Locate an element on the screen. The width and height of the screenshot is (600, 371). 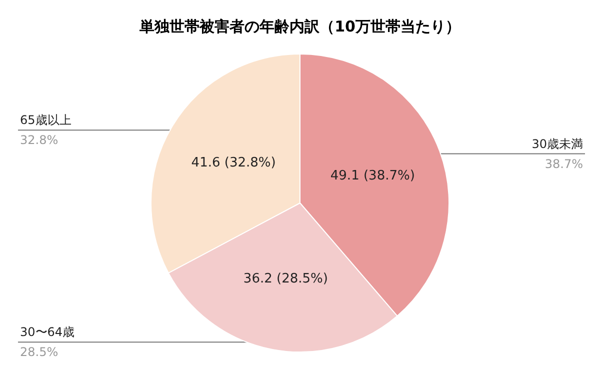
slice-label: 65歳以上 is located at coordinates (46, 120).